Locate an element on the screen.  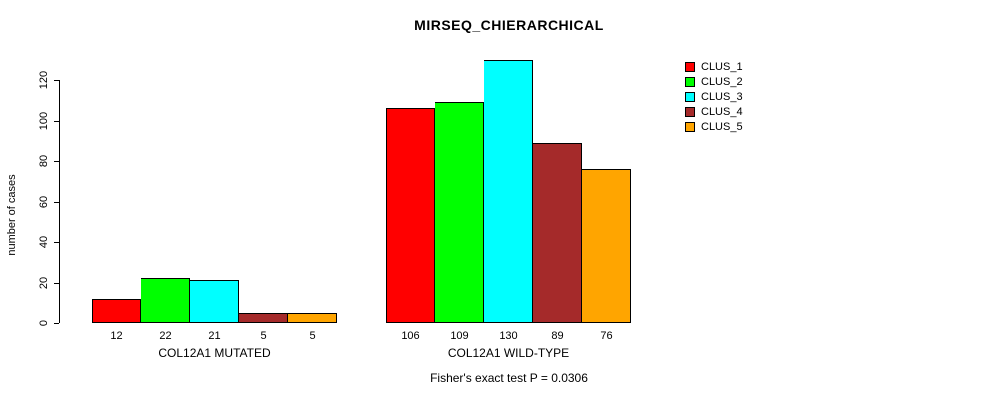
bar-clus_1-group2 is located at coordinates (410, 215).